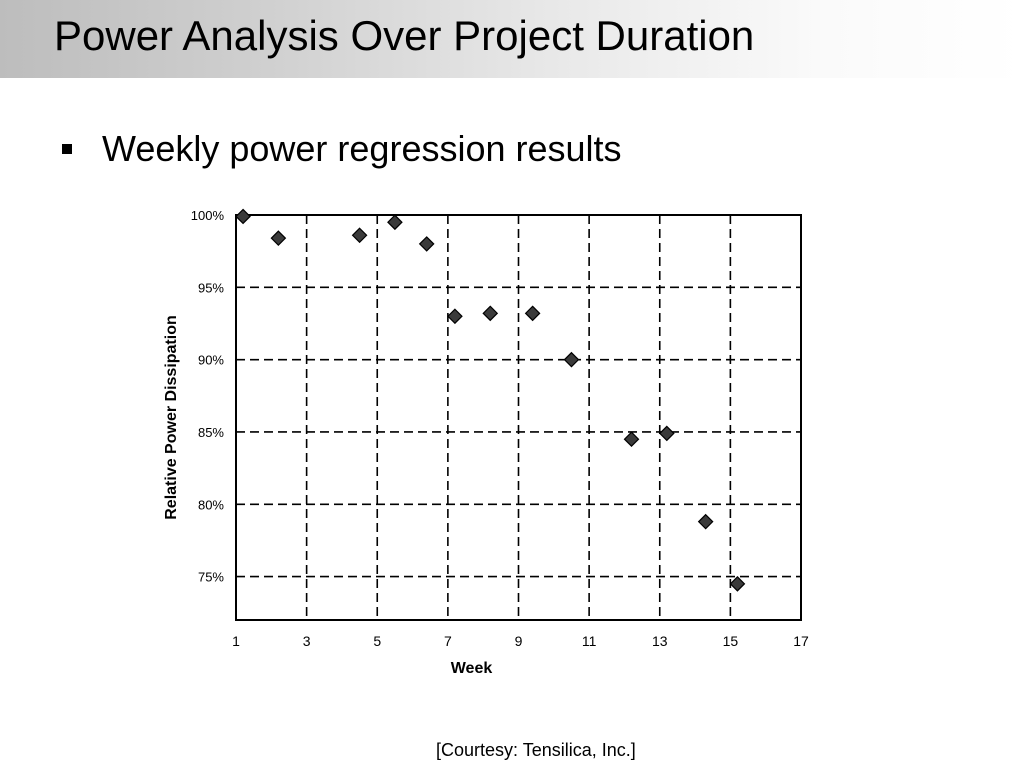 This screenshot has width=1024, height=768. What do you see at coordinates (171, 417) in the screenshot?
I see `y-axis-label: Relative Power Dissipation` at bounding box center [171, 417].